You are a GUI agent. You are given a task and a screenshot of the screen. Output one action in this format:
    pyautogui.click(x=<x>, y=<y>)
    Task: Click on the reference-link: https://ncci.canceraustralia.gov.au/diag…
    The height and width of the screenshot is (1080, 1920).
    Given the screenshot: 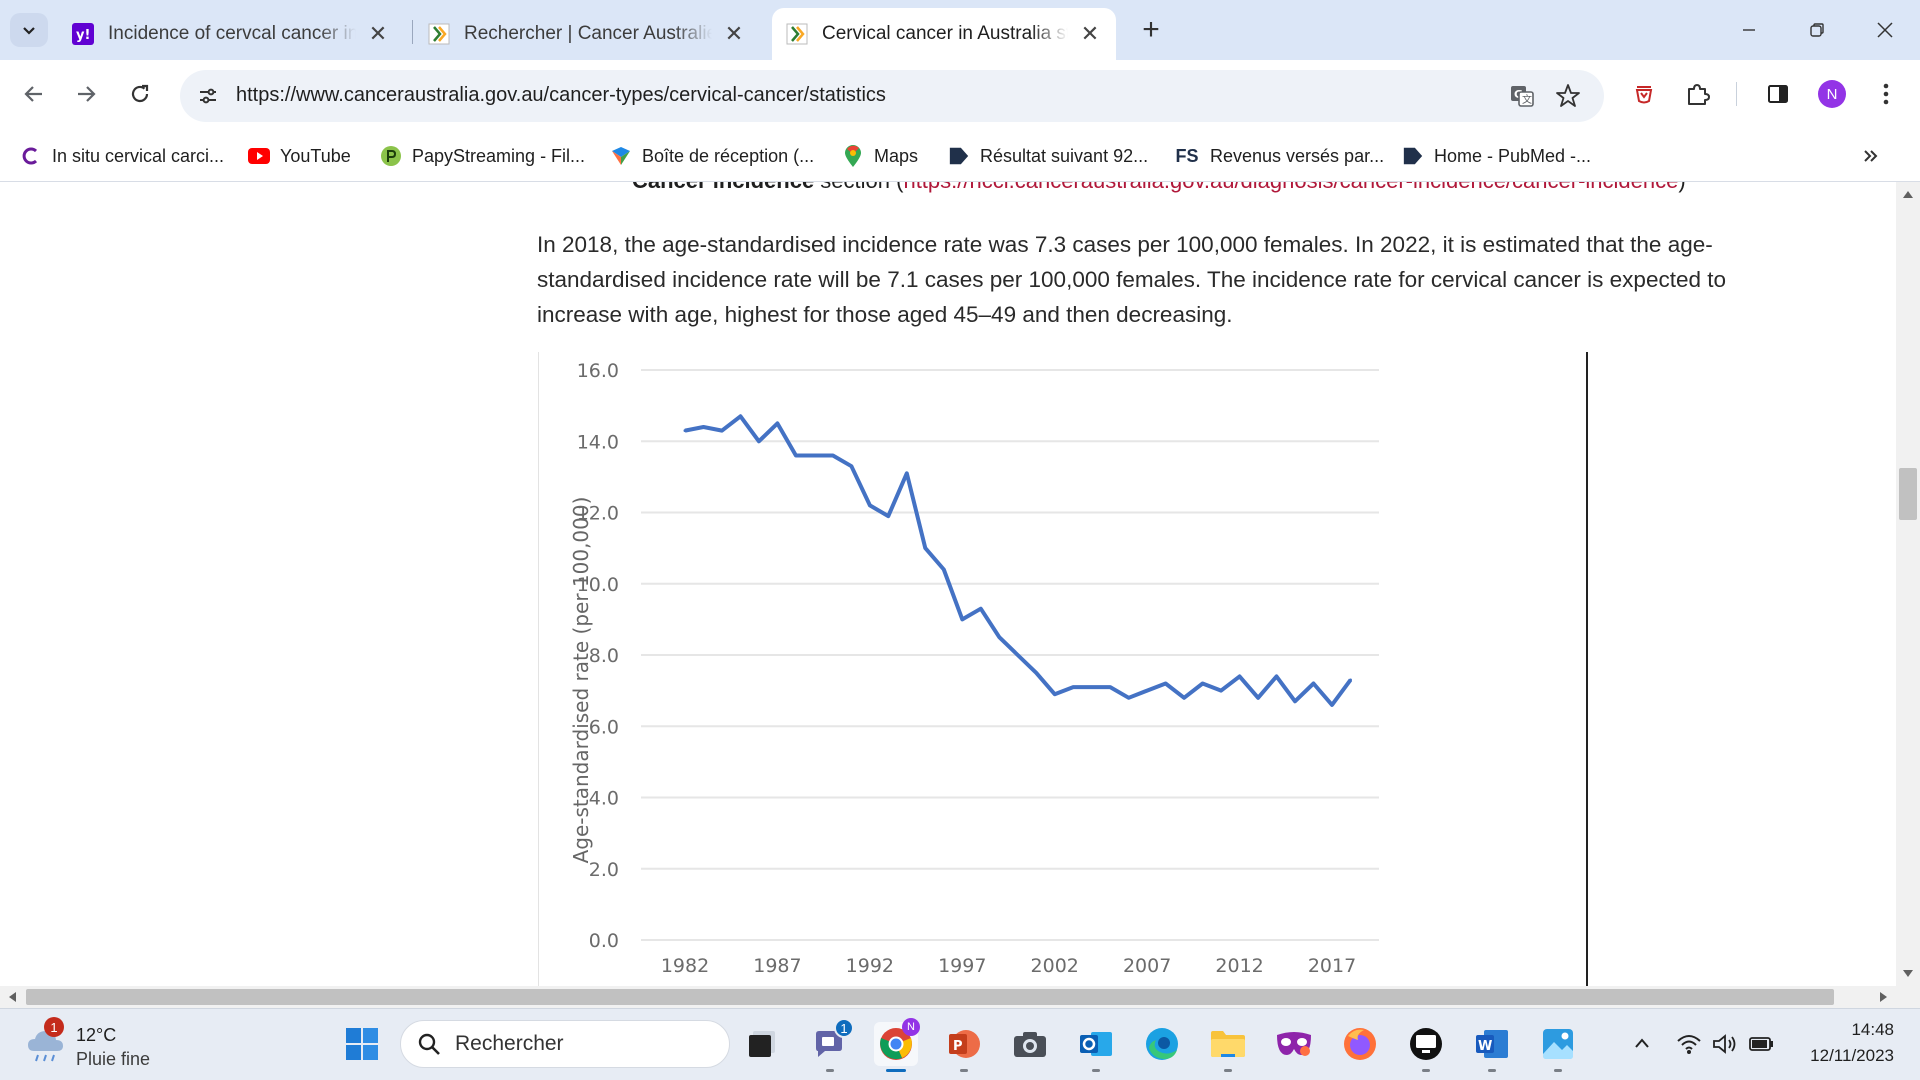 What is the action you would take?
    pyautogui.click(x=1290, y=187)
    